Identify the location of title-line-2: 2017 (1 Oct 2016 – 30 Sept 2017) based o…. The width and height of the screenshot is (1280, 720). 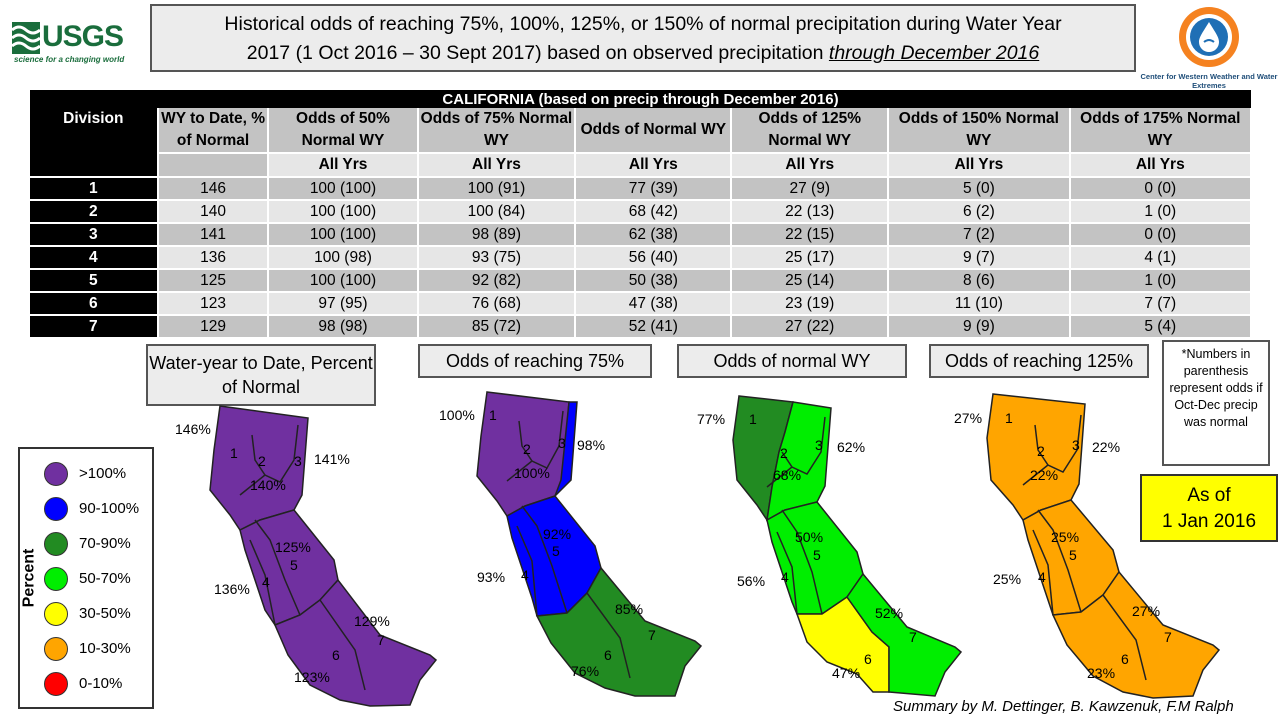
(643, 53).